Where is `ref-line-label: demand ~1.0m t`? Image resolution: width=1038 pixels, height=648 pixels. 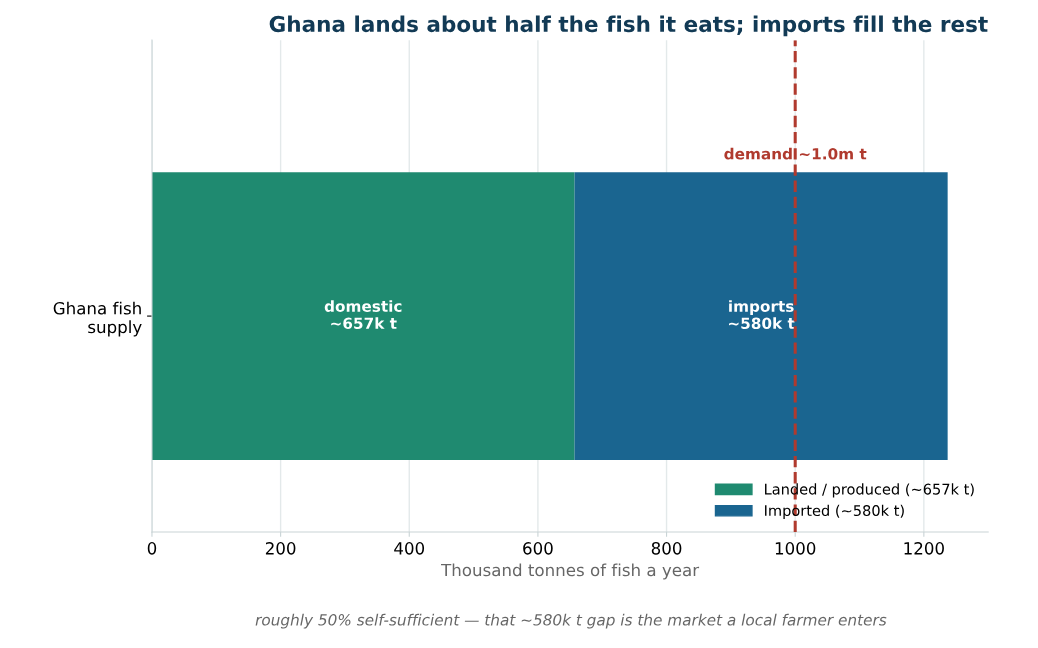
ref-line-label: demand ~1.0m t is located at coordinates (795, 153).